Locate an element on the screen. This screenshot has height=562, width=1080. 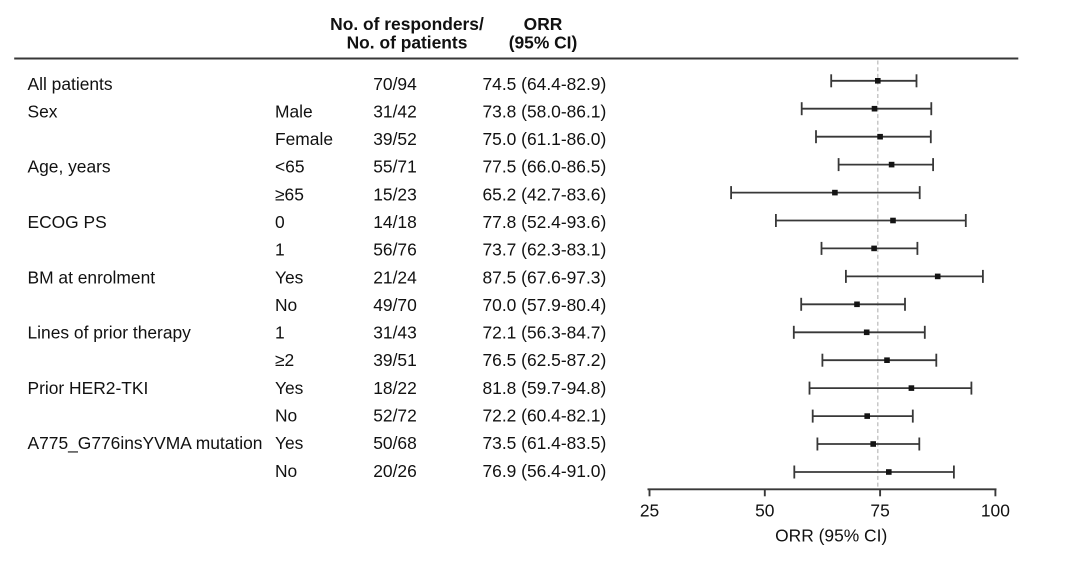
svg-text: 77.5 (66.0-86.5) is located at coordinates (545, 167).